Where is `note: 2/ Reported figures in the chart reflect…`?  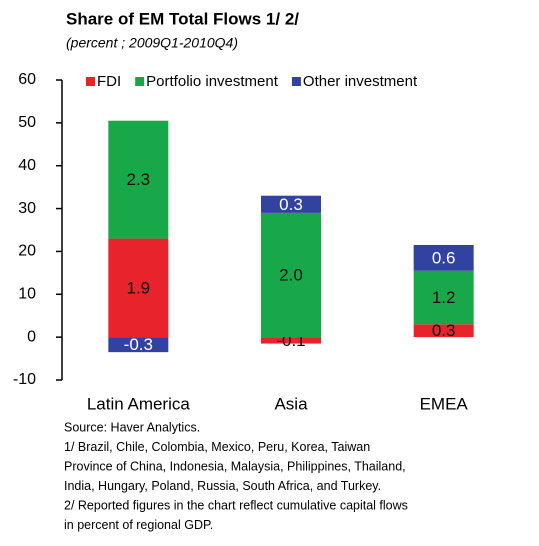 note: 2/ Reported figures in the chart reflect… is located at coordinates (236, 505).